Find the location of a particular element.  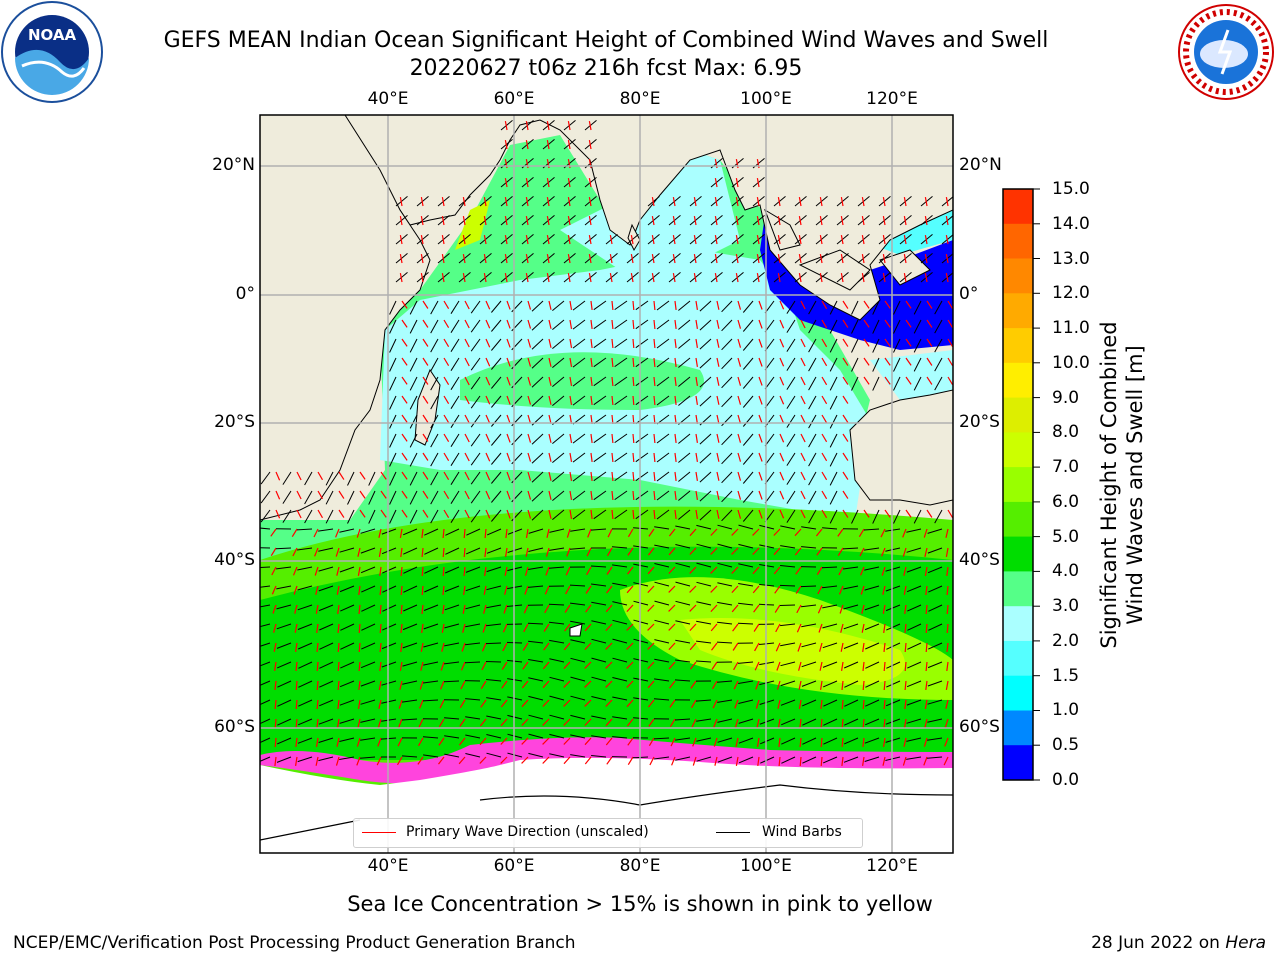

wind-barb-legend-label: Wind Barbs is located at coordinates (802, 832).